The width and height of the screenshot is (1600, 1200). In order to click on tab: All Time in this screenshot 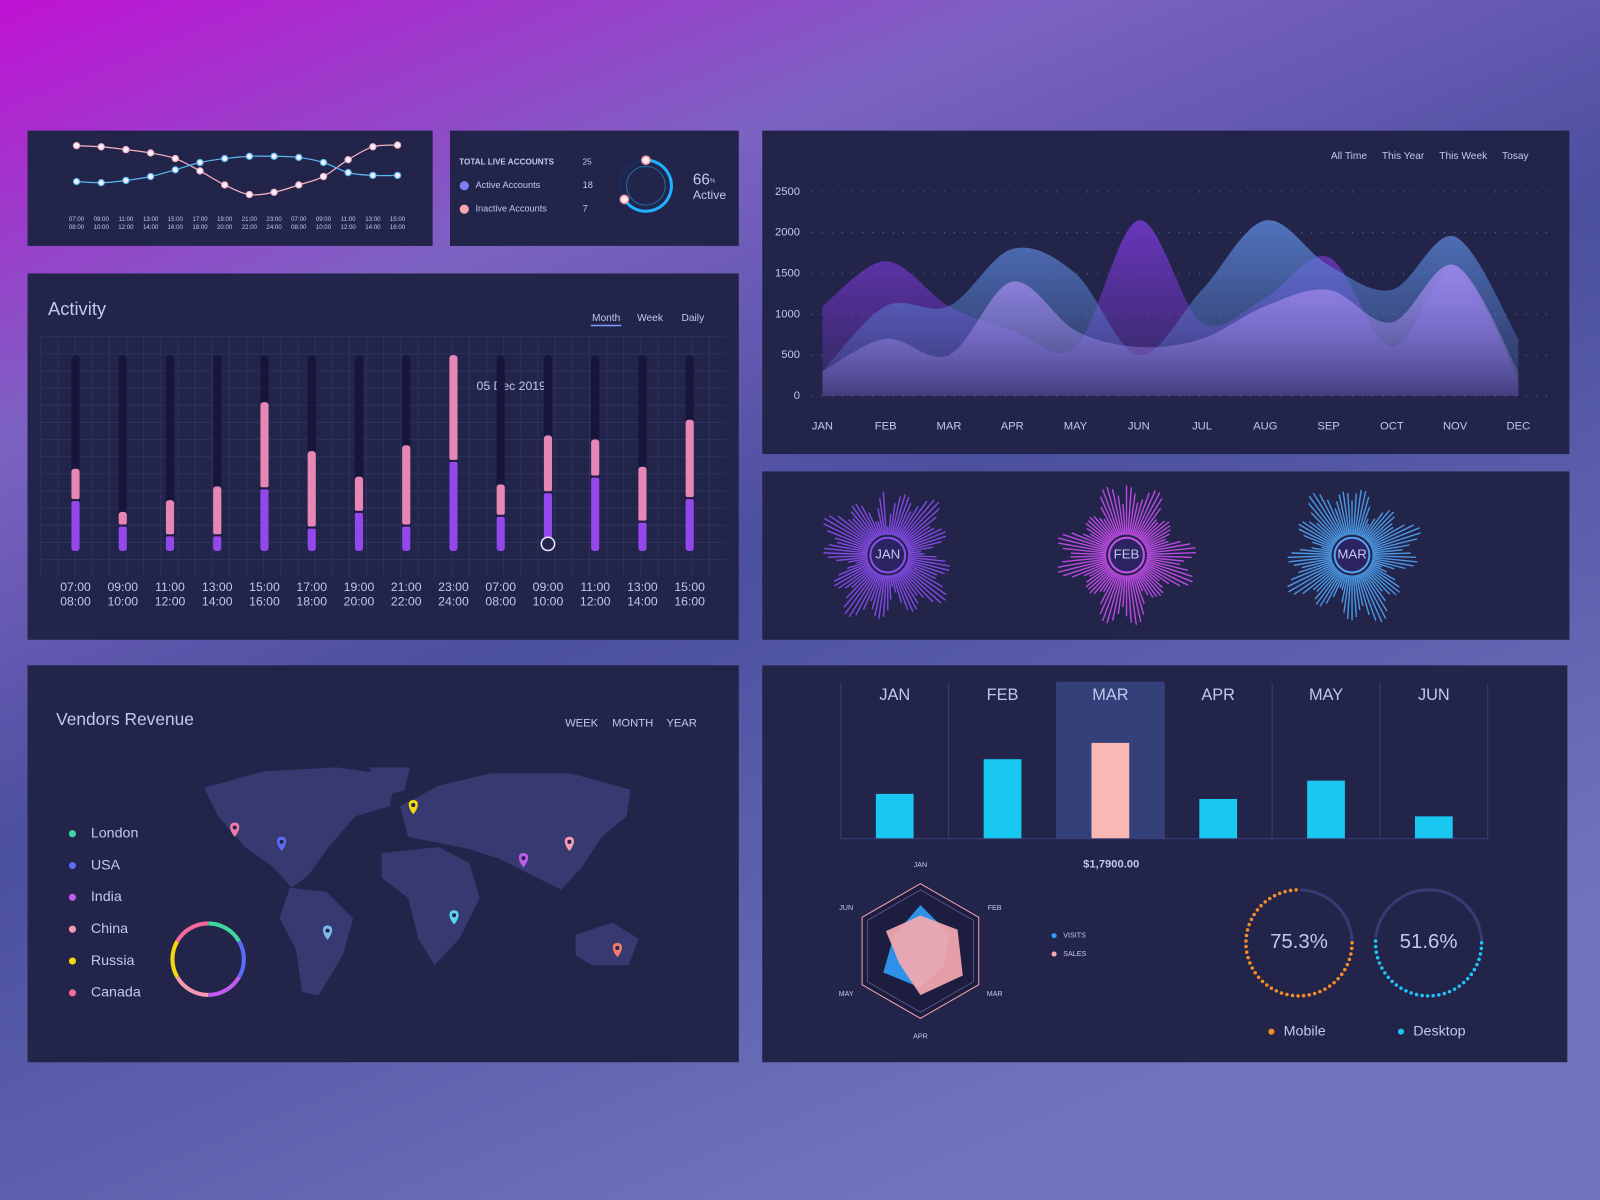, I will do `click(1349, 156)`.